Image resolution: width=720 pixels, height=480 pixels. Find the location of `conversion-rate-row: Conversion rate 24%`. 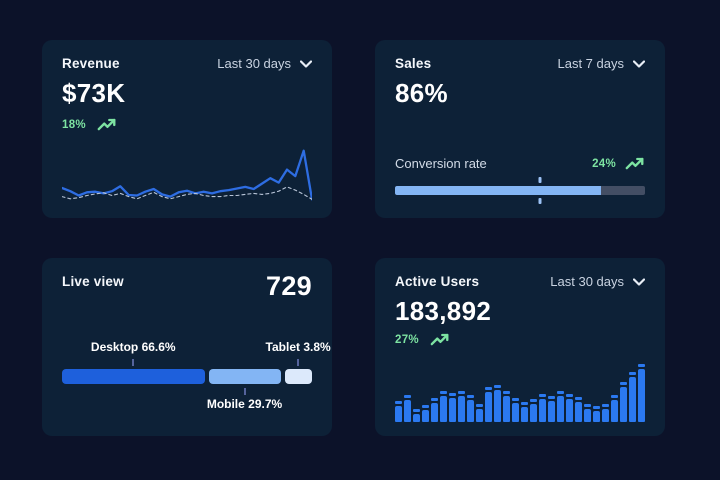

conversion-rate-row: Conversion rate 24% is located at coordinates (520, 163).